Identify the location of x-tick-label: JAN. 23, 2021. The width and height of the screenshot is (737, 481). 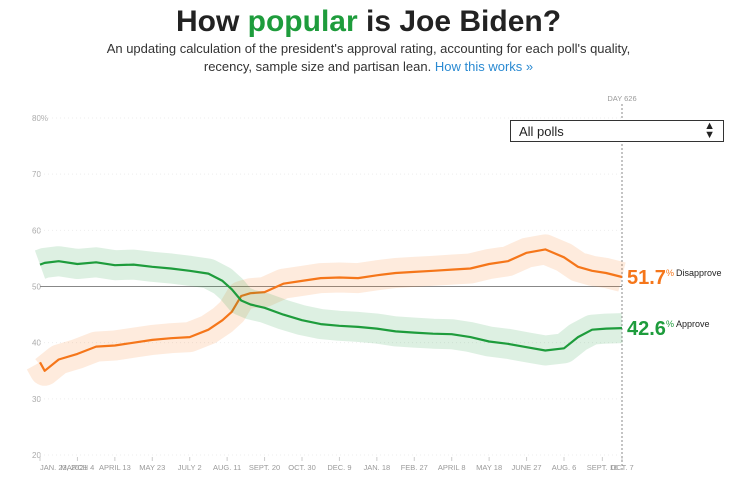
(64, 467).